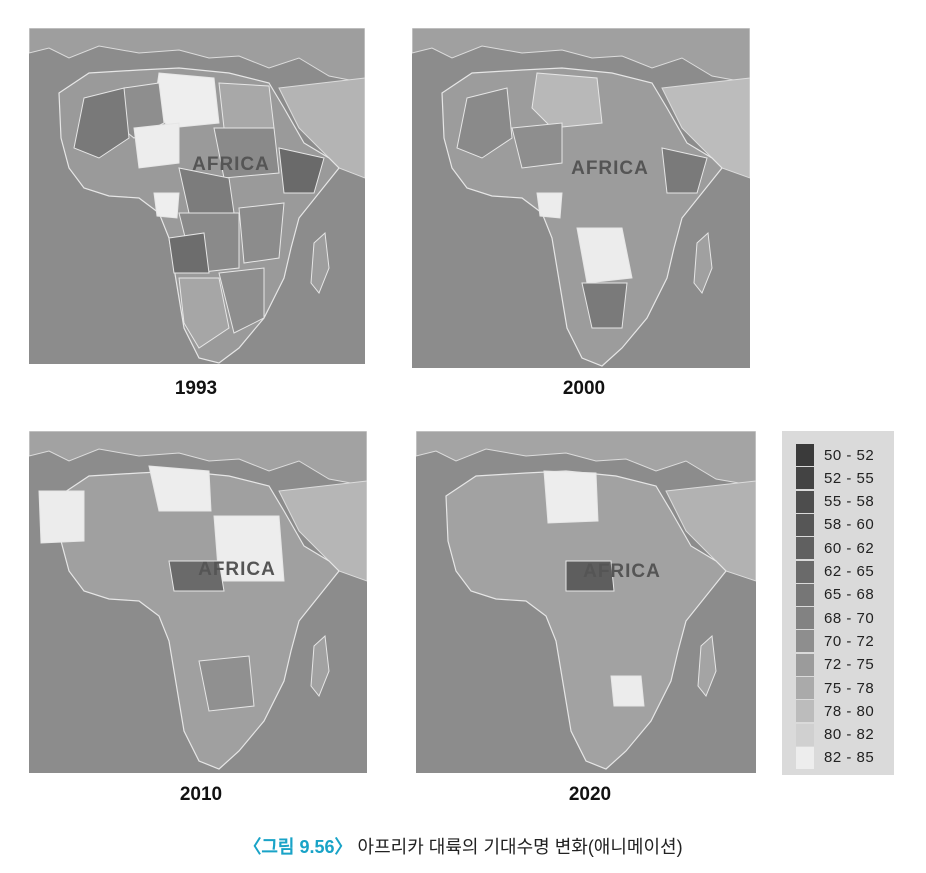 The image size is (926, 873). What do you see at coordinates (849, 735) in the screenshot?
I see `legend-range-label: 80 - 82` at bounding box center [849, 735].